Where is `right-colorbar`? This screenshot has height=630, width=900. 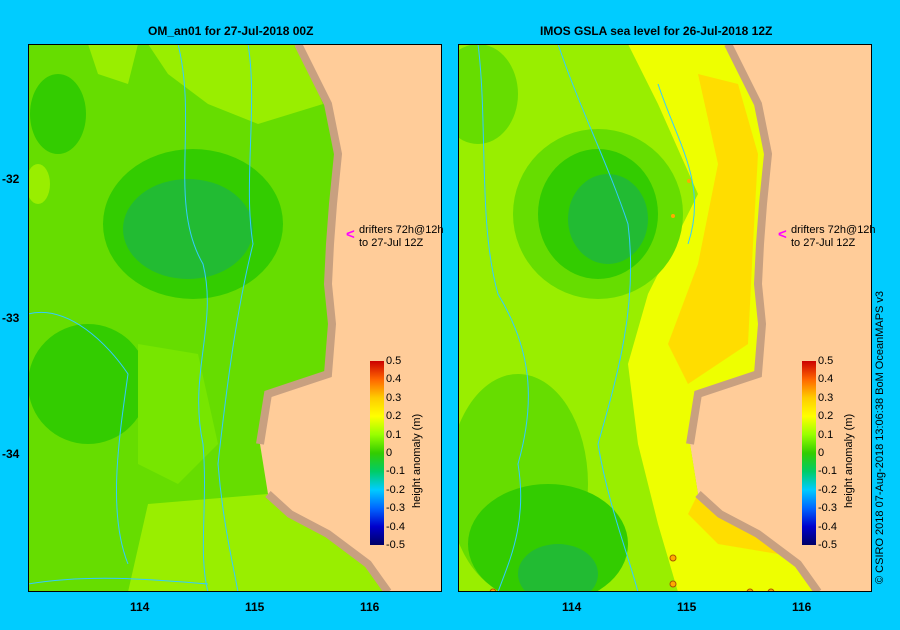
right-colorbar is located at coordinates (809, 453).